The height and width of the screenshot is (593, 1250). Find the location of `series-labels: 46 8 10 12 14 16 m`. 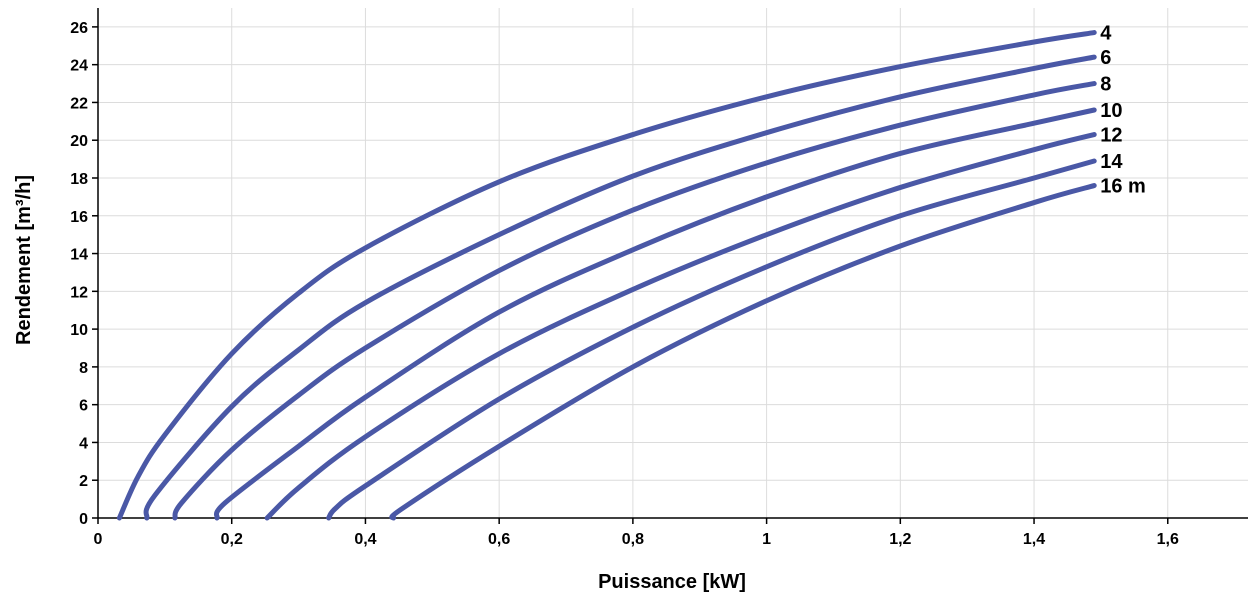

series-labels: 46 8 10 12 14 16 m is located at coordinates (1123, 110).